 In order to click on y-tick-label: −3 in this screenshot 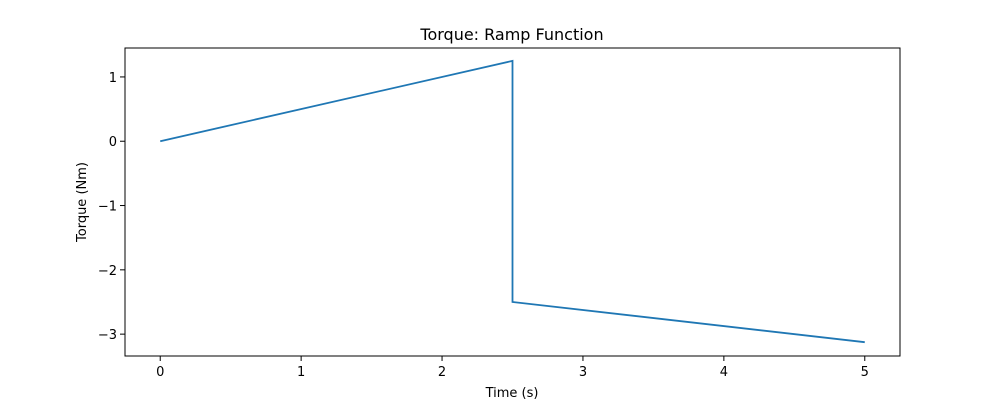, I will do `click(107, 335)`.